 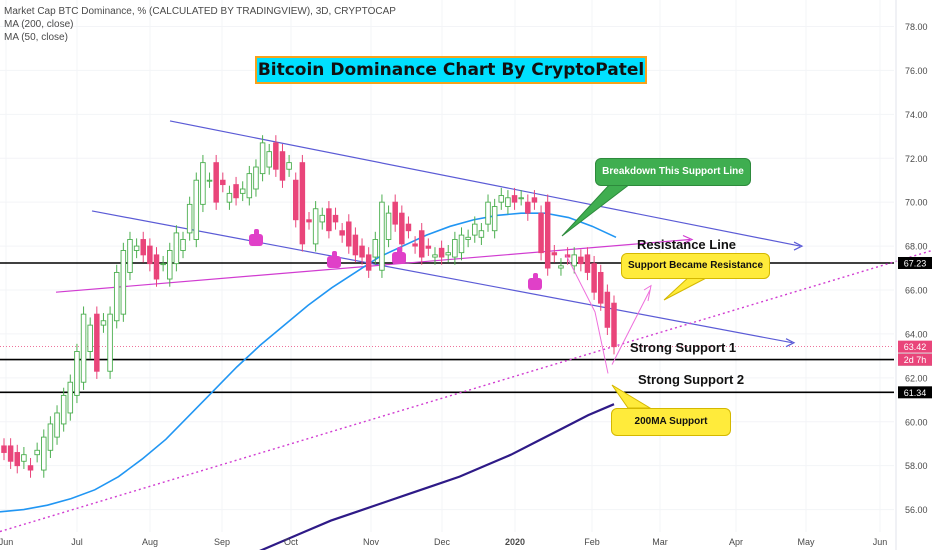 What do you see at coordinates (691, 379) in the screenshot?
I see `strong-support-2-label: Strong Support 2` at bounding box center [691, 379].